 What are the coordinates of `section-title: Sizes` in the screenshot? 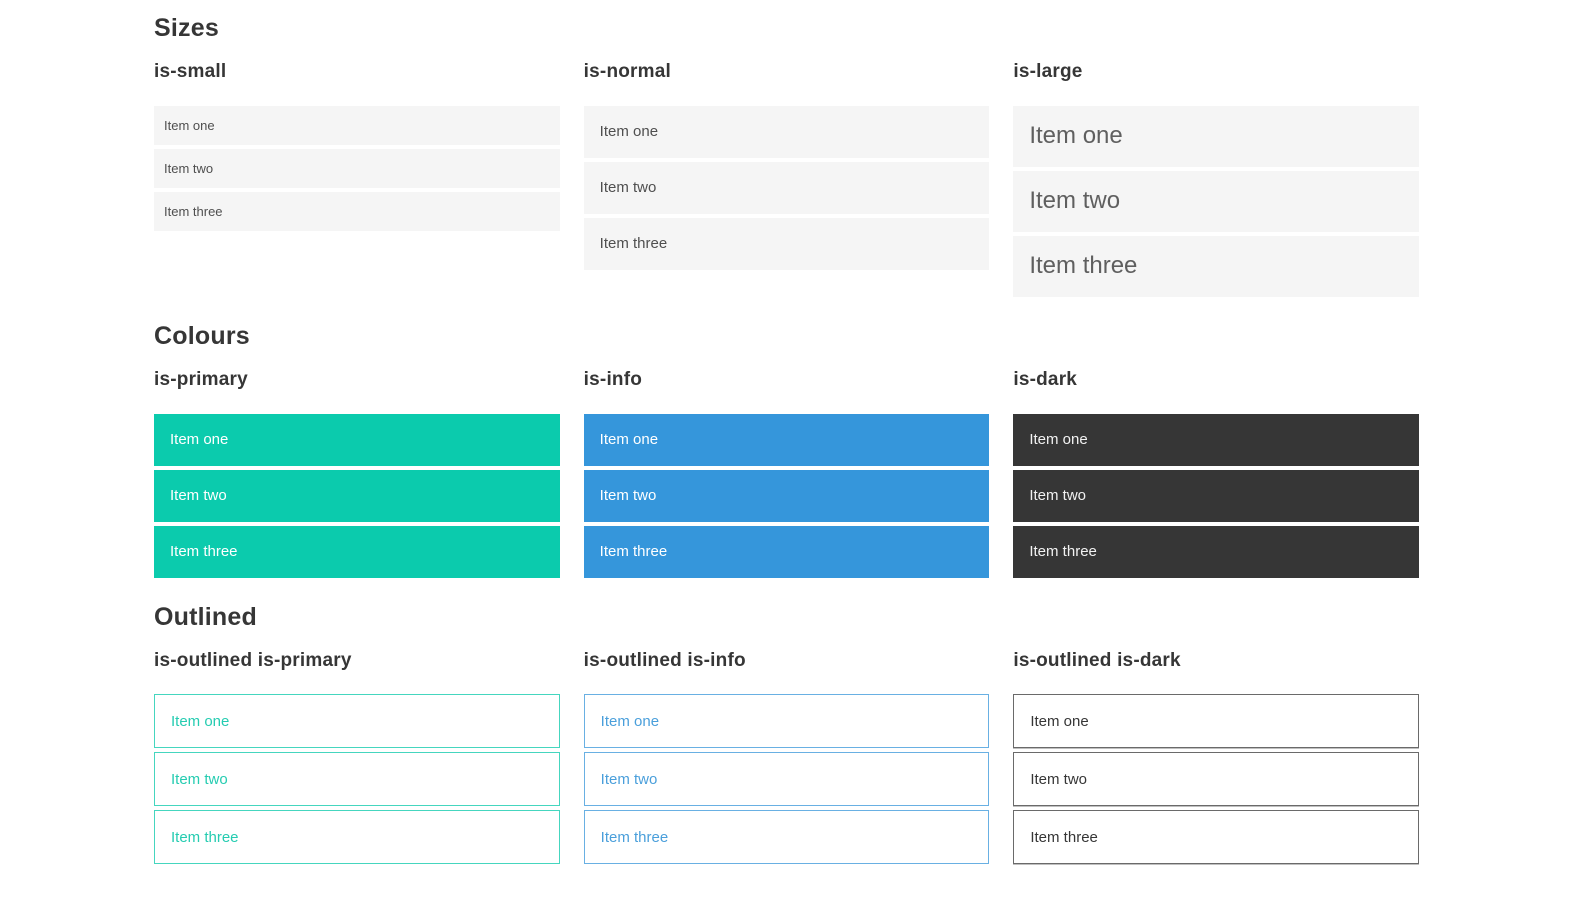 It's located at (186, 28).